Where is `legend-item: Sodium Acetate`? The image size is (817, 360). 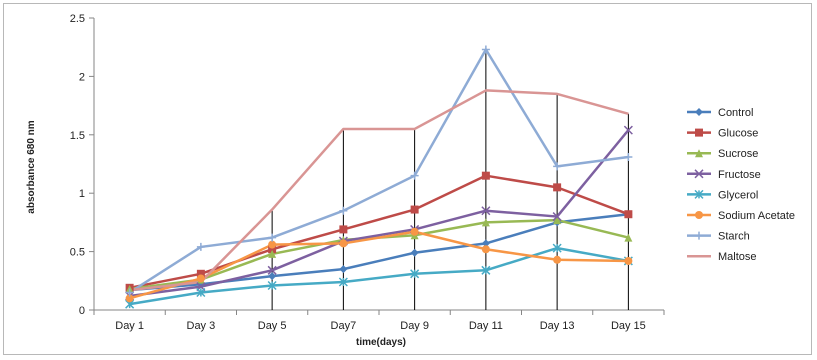 legend-item: Sodium Acetate is located at coordinates (741, 216).